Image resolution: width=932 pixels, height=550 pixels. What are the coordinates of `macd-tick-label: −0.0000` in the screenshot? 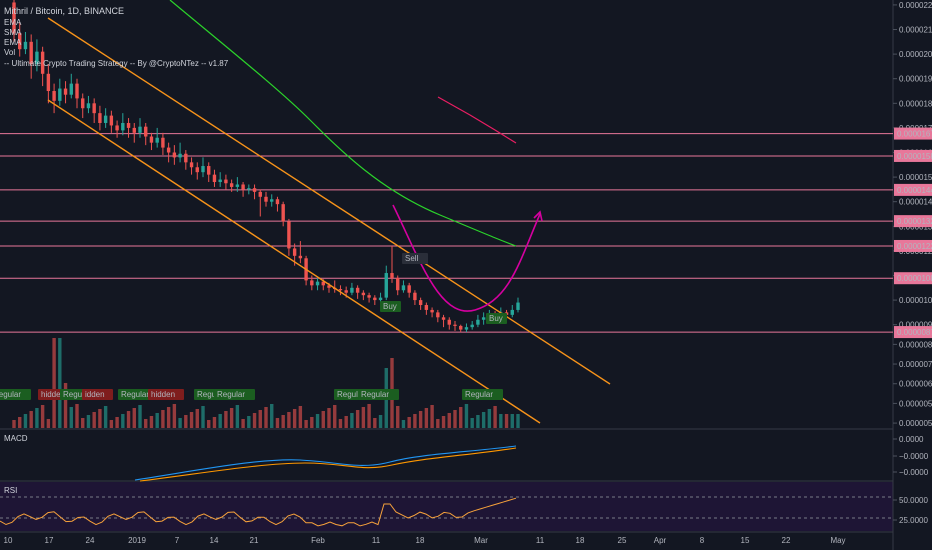 It's located at (914, 472).